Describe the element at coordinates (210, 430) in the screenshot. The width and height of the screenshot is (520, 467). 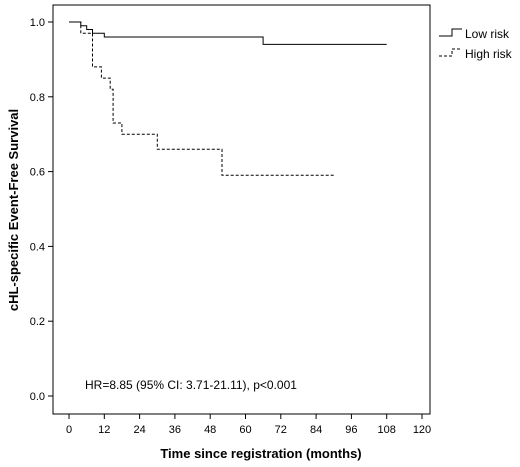
I see `x-tick-label: 48` at that location.